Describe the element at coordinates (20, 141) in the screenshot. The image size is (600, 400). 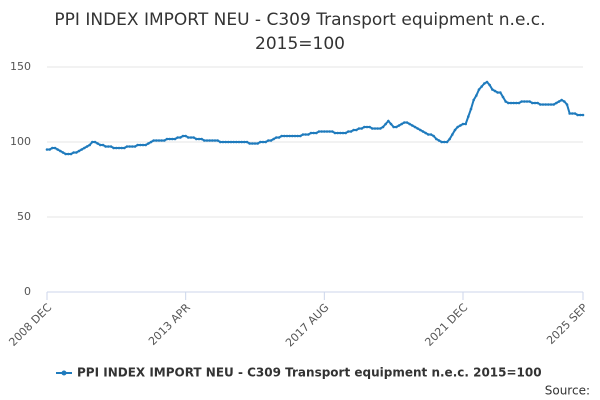
I see `y-tick-label: 100` at that location.